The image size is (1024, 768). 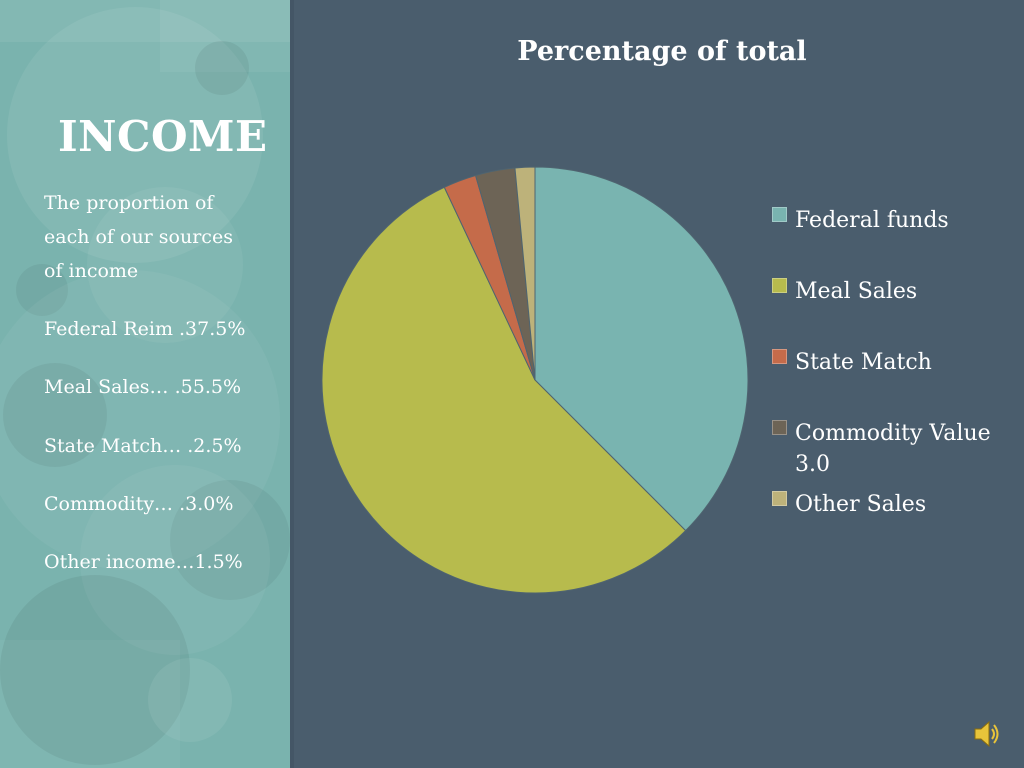 I want to click on legend-label: Federal funds, so click(x=872, y=220).